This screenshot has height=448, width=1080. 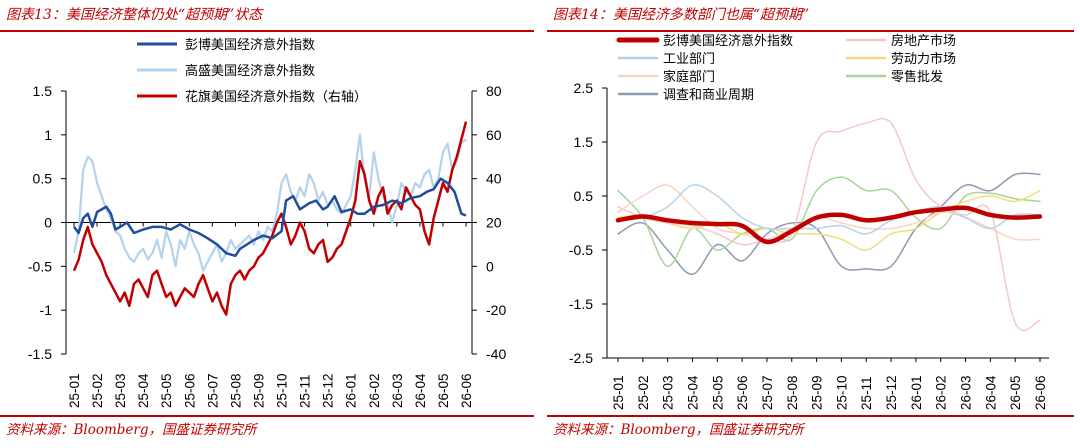 What do you see at coordinates (708, 95) in the screenshot?
I see `legend-label: 调查和商业周期` at bounding box center [708, 95].